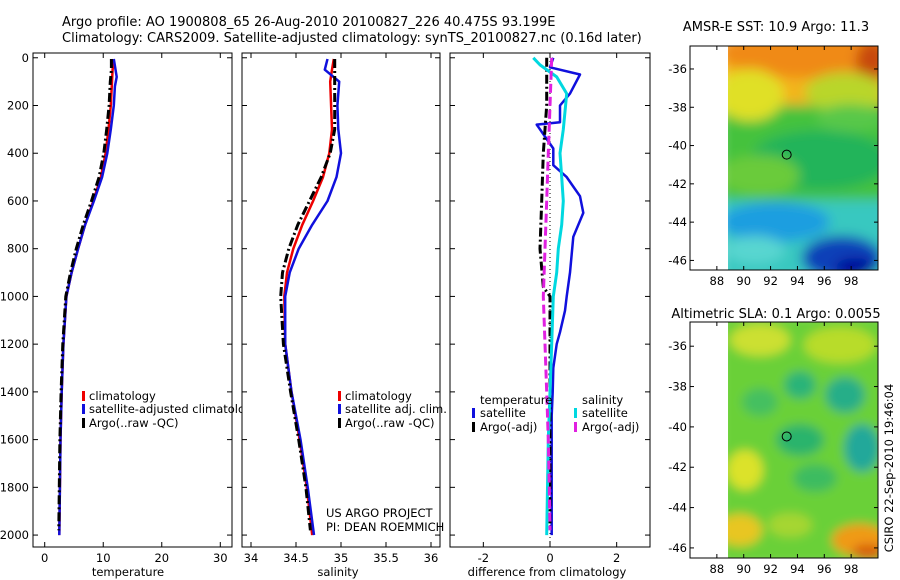  What do you see at coordinates (341, 558) in the screenshot?
I see `x-tick-label: 35` at bounding box center [341, 558].